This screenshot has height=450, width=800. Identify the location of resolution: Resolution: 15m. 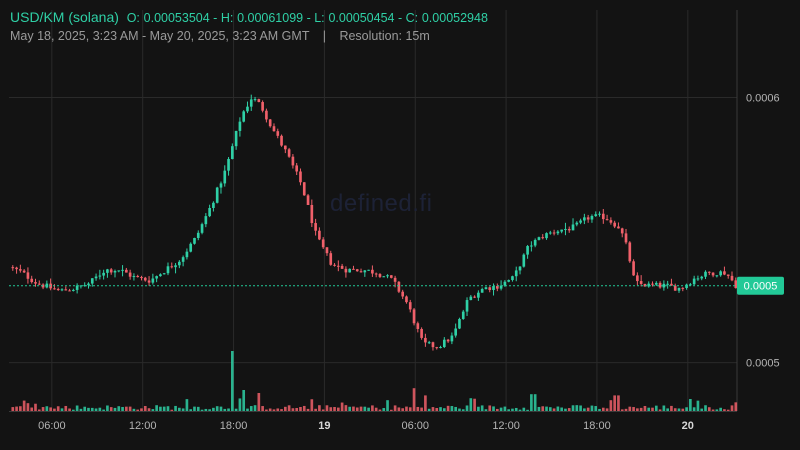
(384, 36).